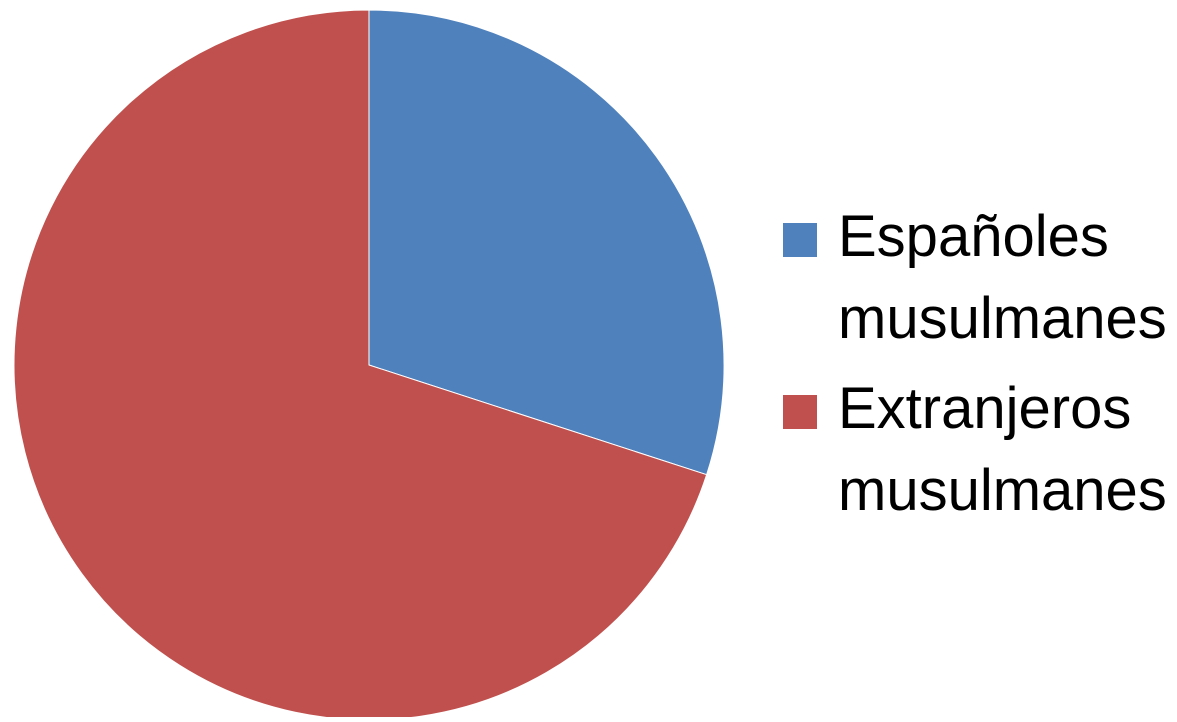 The height and width of the screenshot is (722, 1177). What do you see at coordinates (973, 236) in the screenshot?
I see `legend-label-line: Españoles` at bounding box center [973, 236].